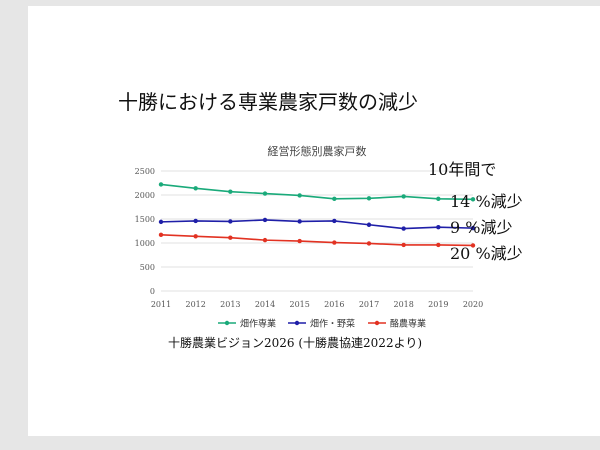 The height and width of the screenshot is (450, 600). I want to click on reduction-note: 10年間で 14 %減少 9 %減少 20 %減少, so click(475, 209).